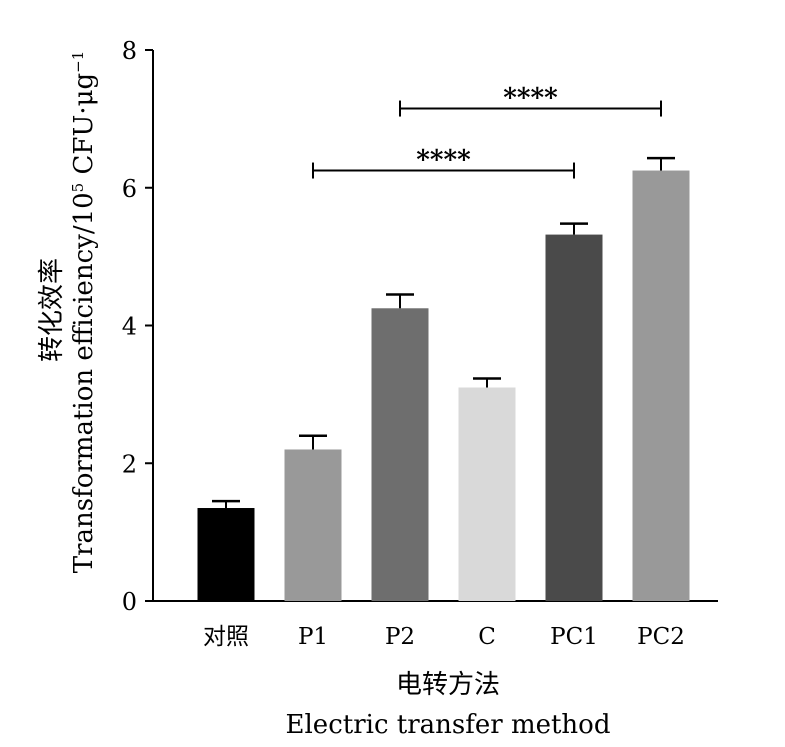  I want to click on y-axis-label-zh: 转化效率, so click(52, 310).